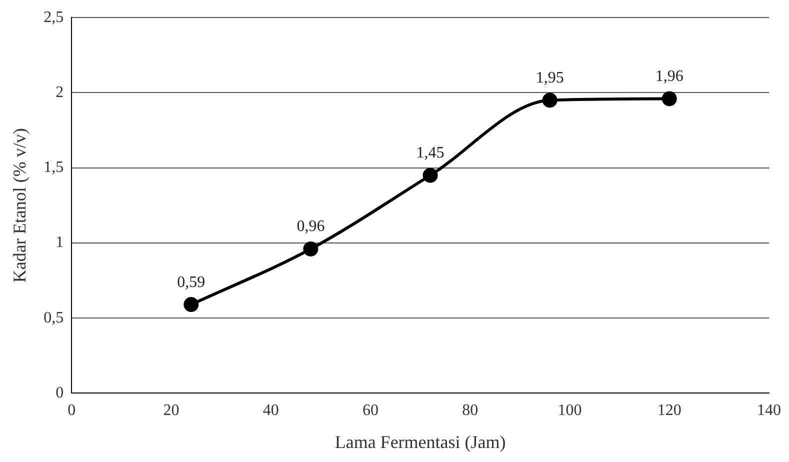 The width and height of the screenshot is (789, 462). What do you see at coordinates (54, 317) in the screenshot?
I see `y-tick-label: 0,5` at bounding box center [54, 317].